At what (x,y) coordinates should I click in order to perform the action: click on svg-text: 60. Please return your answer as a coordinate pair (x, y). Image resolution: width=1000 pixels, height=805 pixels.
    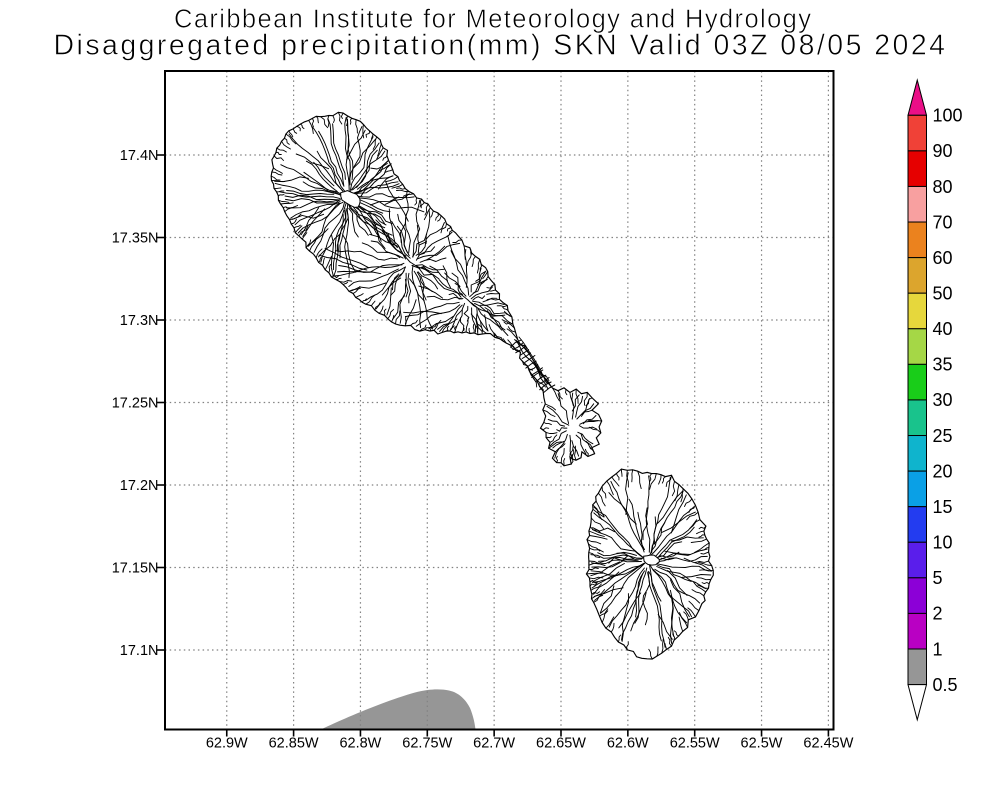
    Looking at the image, I should click on (943, 258).